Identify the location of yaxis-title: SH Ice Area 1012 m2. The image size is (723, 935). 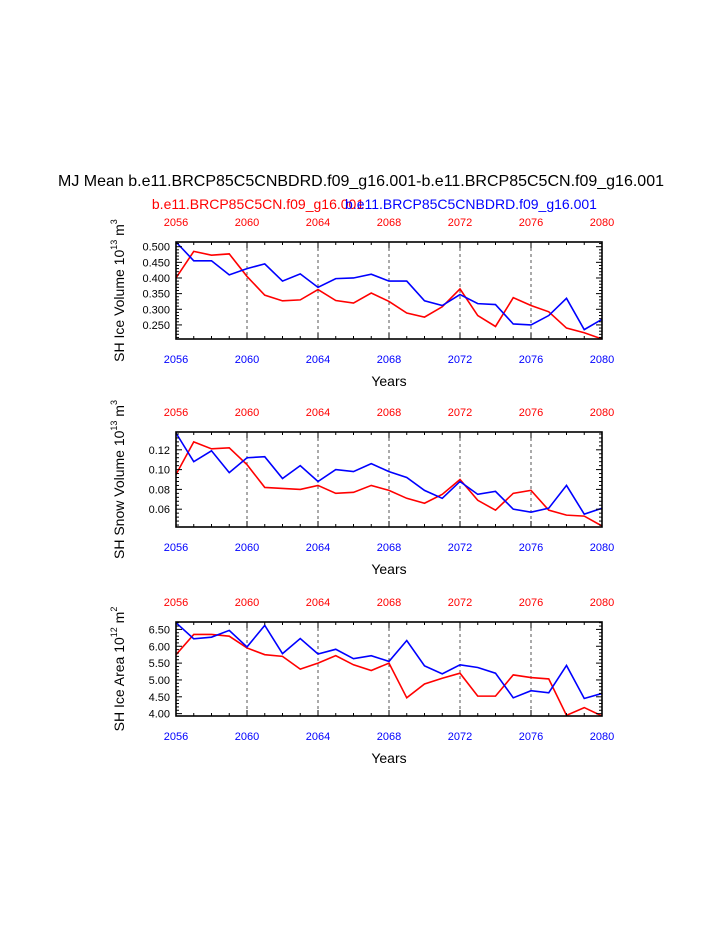
(118, 669).